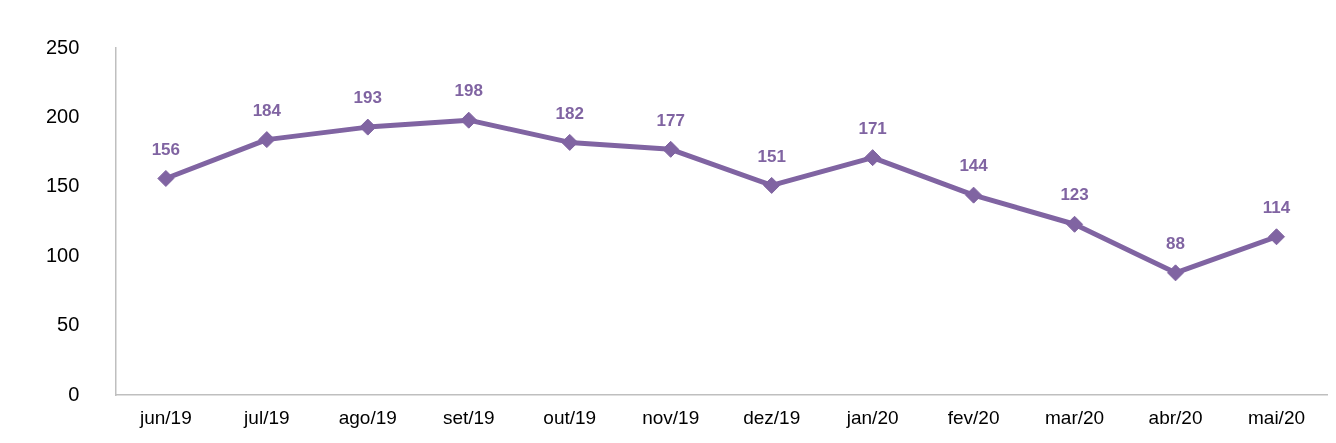  Describe the element at coordinates (367, 417) in the screenshot. I see `x-tick-label: ago/19` at that location.